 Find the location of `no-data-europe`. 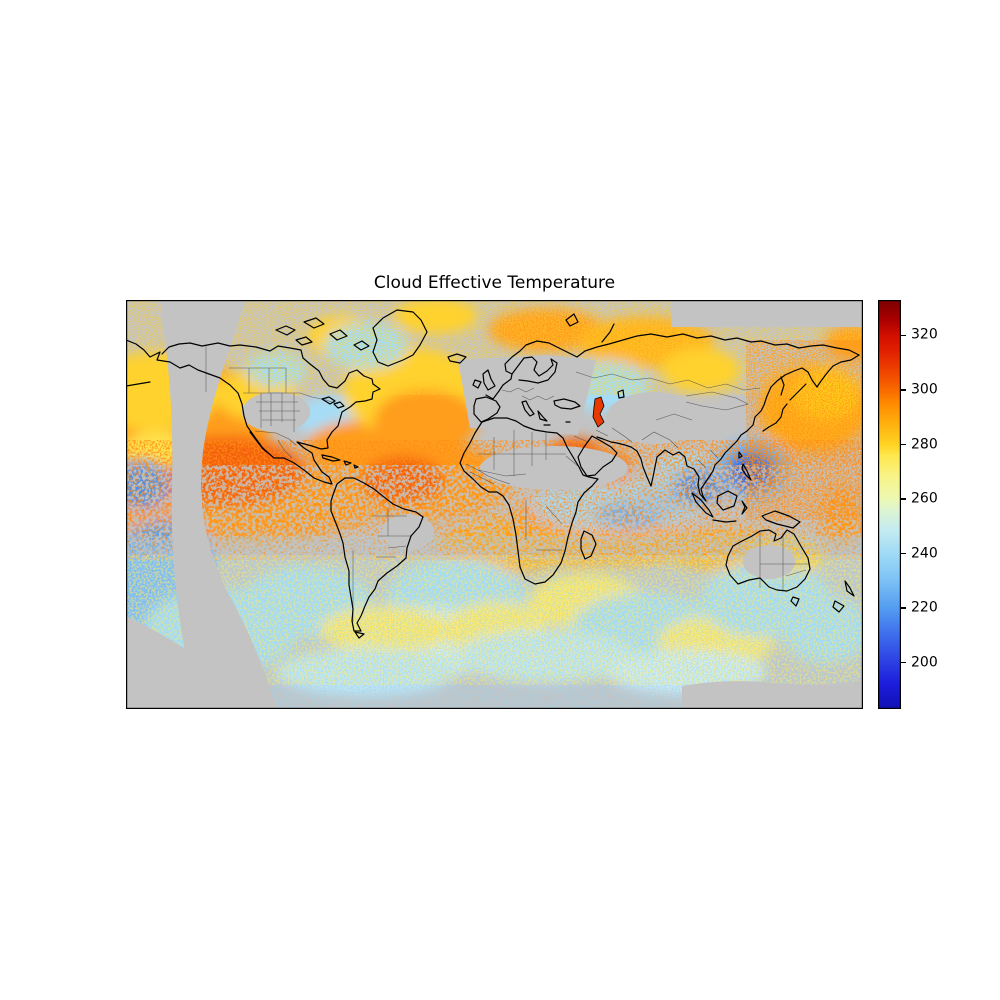

no-data-europe is located at coordinates (527, 395).